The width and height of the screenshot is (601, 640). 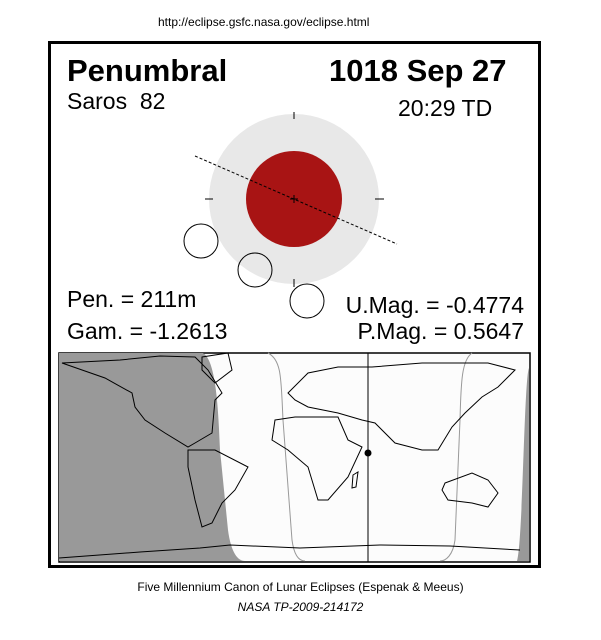 I want to click on gamma-value: Gam. = -1.2613, so click(x=147, y=331).